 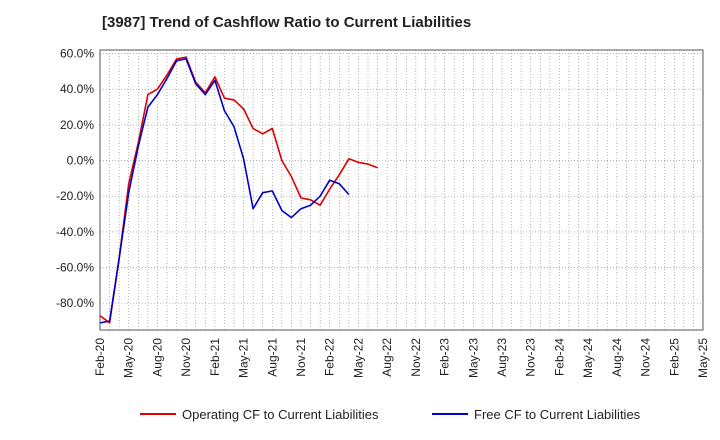 What do you see at coordinates (416, 357) in the screenshot?
I see `x-tick-label: Nov-22` at bounding box center [416, 357].